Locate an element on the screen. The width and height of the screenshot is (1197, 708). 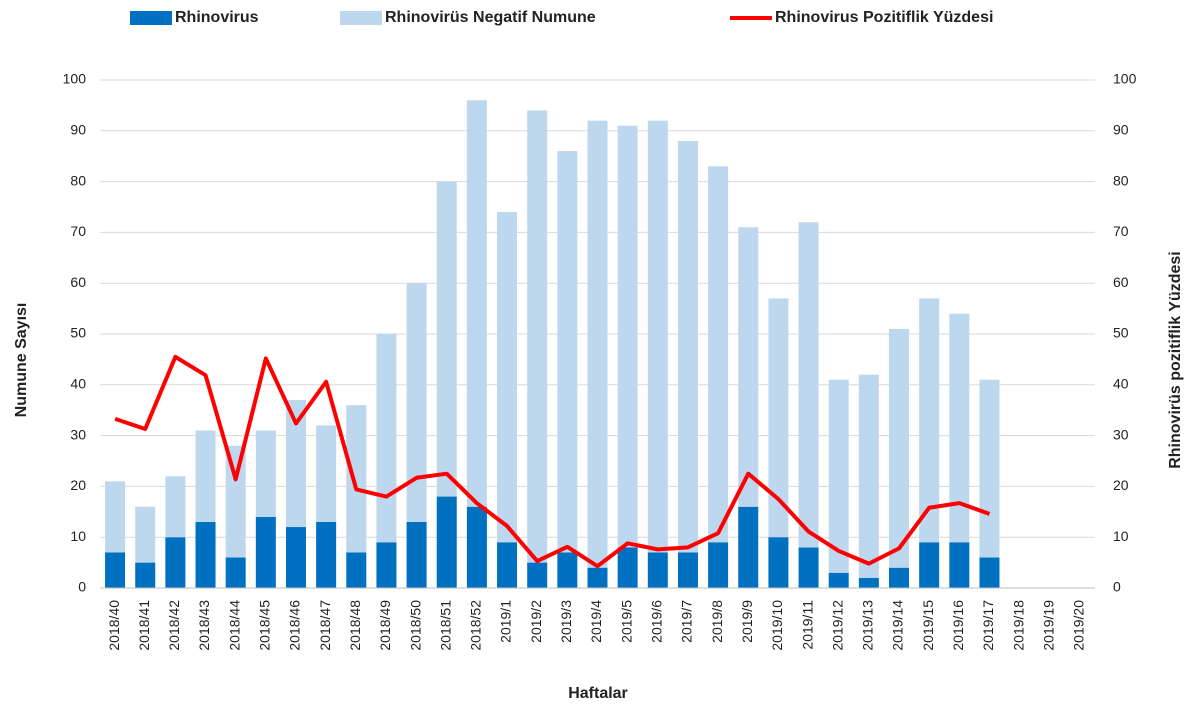
x-tick-label: 2019/7 is located at coordinates (687, 621).